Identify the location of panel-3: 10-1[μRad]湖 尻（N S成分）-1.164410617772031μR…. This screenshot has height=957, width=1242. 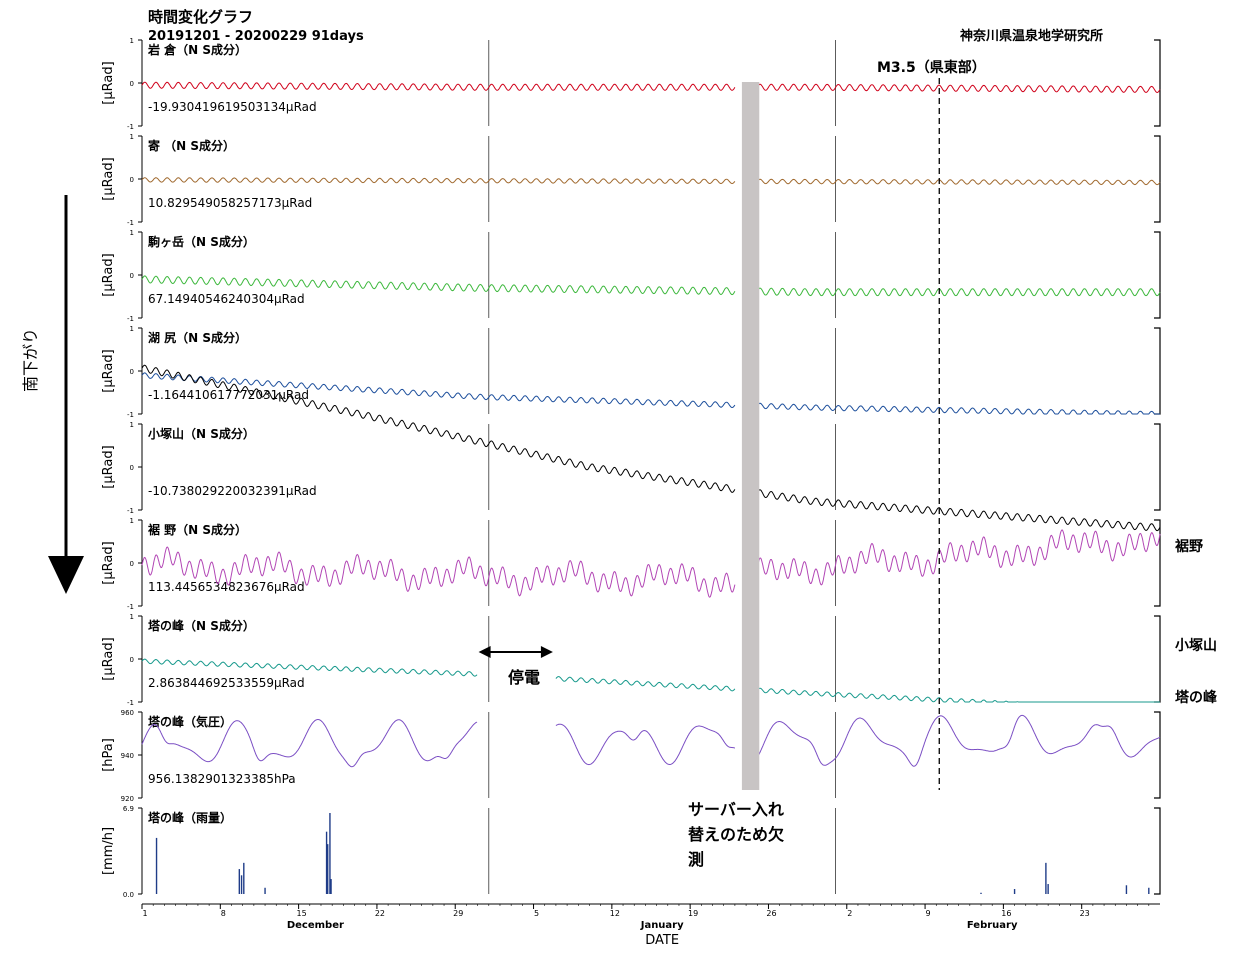
(631, 372).